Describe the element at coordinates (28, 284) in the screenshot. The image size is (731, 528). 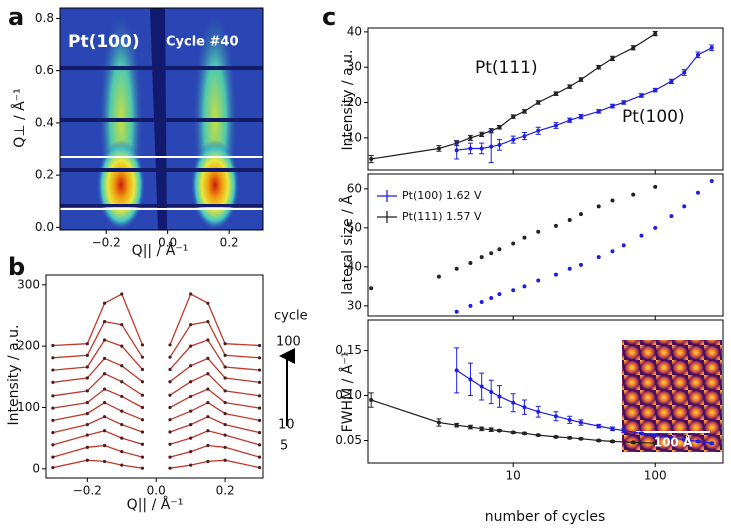
I see `y-tick-label: 300` at that location.